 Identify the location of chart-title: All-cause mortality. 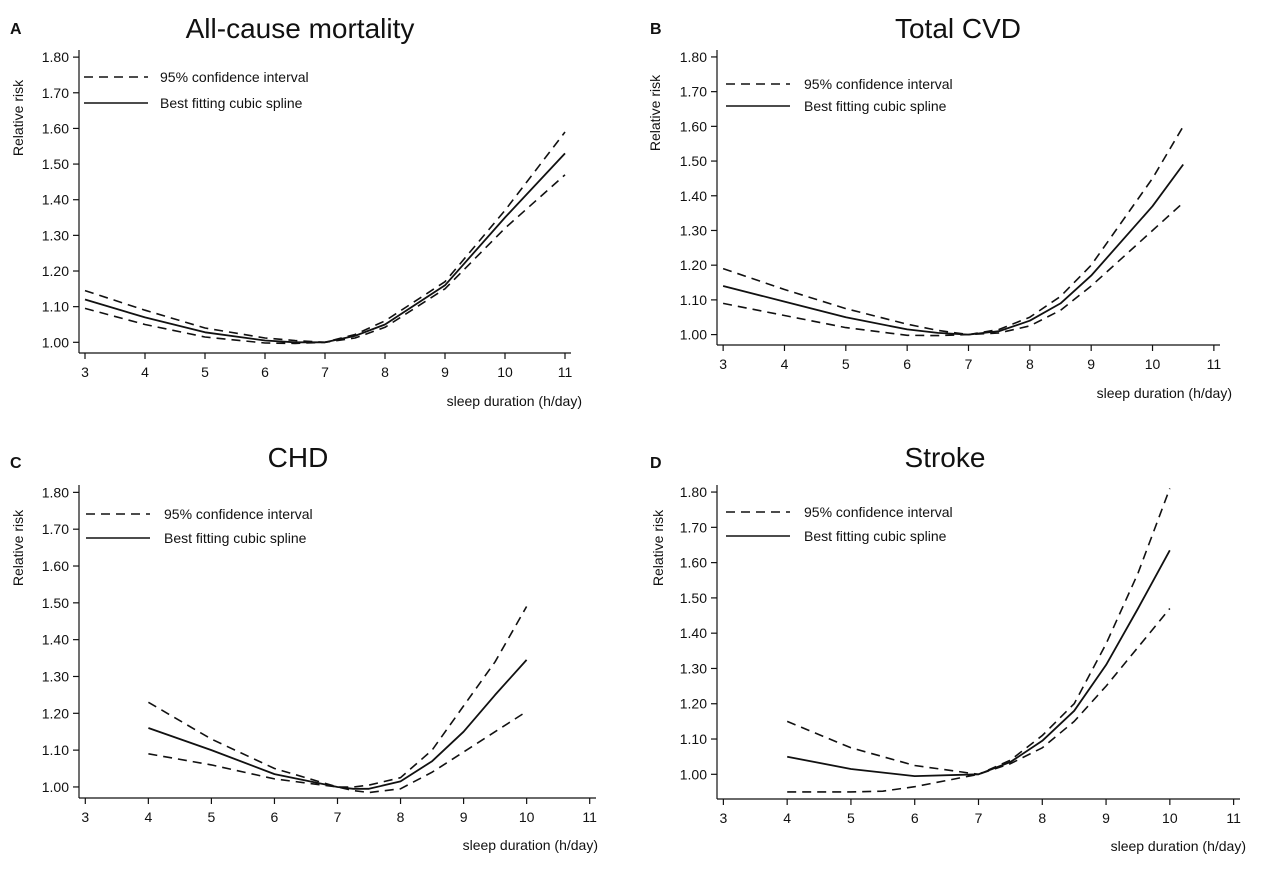
(300, 28).